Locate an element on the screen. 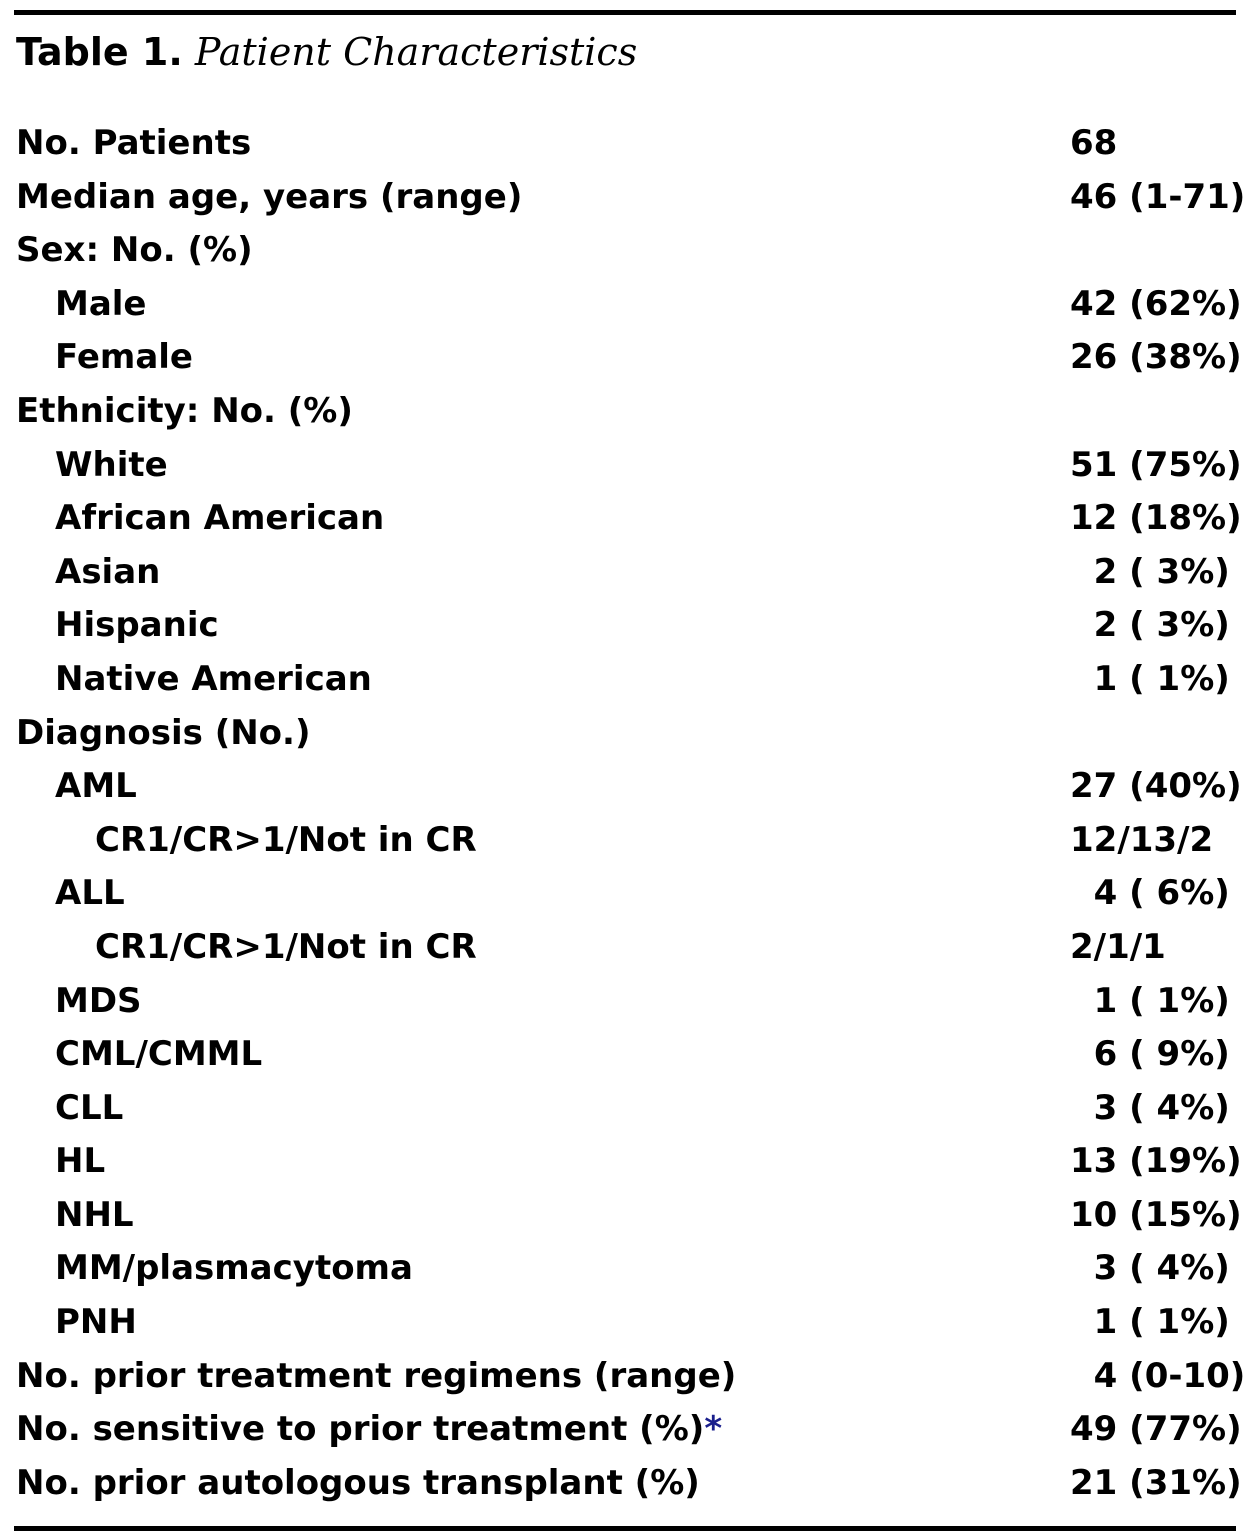 This screenshot has width=1248, height=1536. table-row: PNH 1 ( 1%) is located at coordinates (624, 1323).